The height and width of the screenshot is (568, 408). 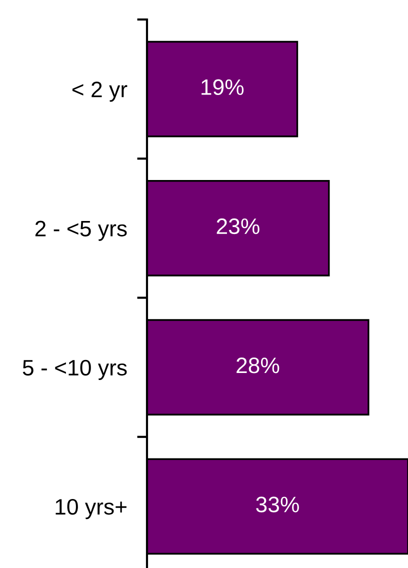 I want to click on data-label: 28%, so click(x=258, y=366).